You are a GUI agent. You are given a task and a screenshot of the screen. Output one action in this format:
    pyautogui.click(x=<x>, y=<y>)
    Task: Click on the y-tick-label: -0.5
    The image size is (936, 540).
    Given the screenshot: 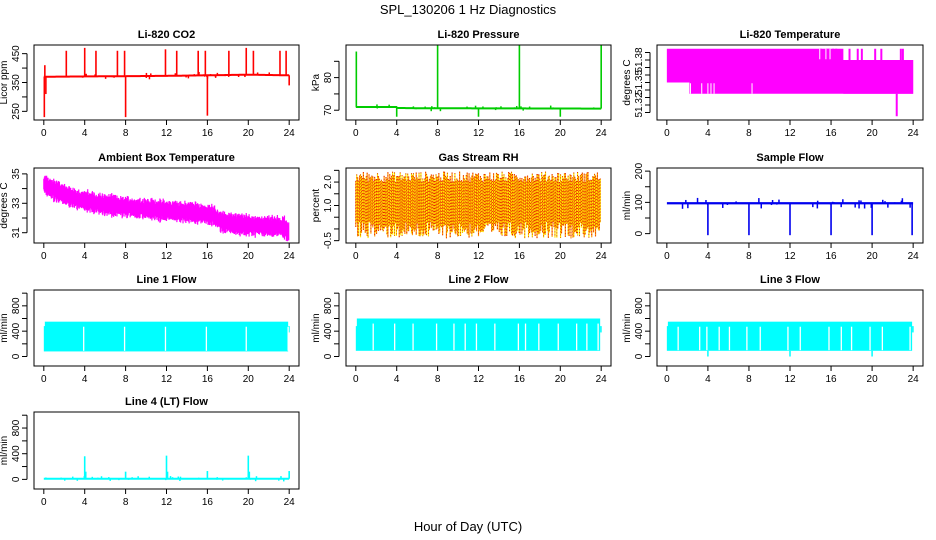 What is the action you would take?
    pyautogui.click(x=328, y=241)
    